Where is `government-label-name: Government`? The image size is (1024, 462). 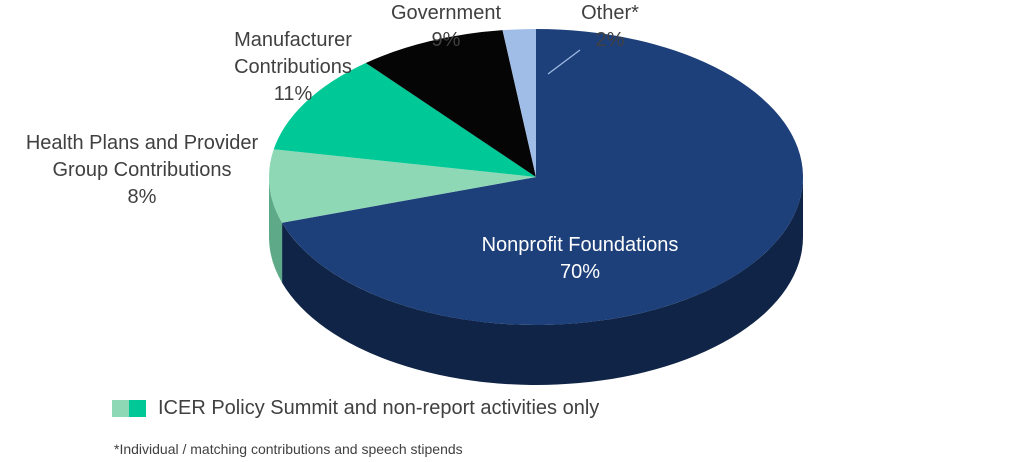 government-label-name: Government is located at coordinates (446, 13).